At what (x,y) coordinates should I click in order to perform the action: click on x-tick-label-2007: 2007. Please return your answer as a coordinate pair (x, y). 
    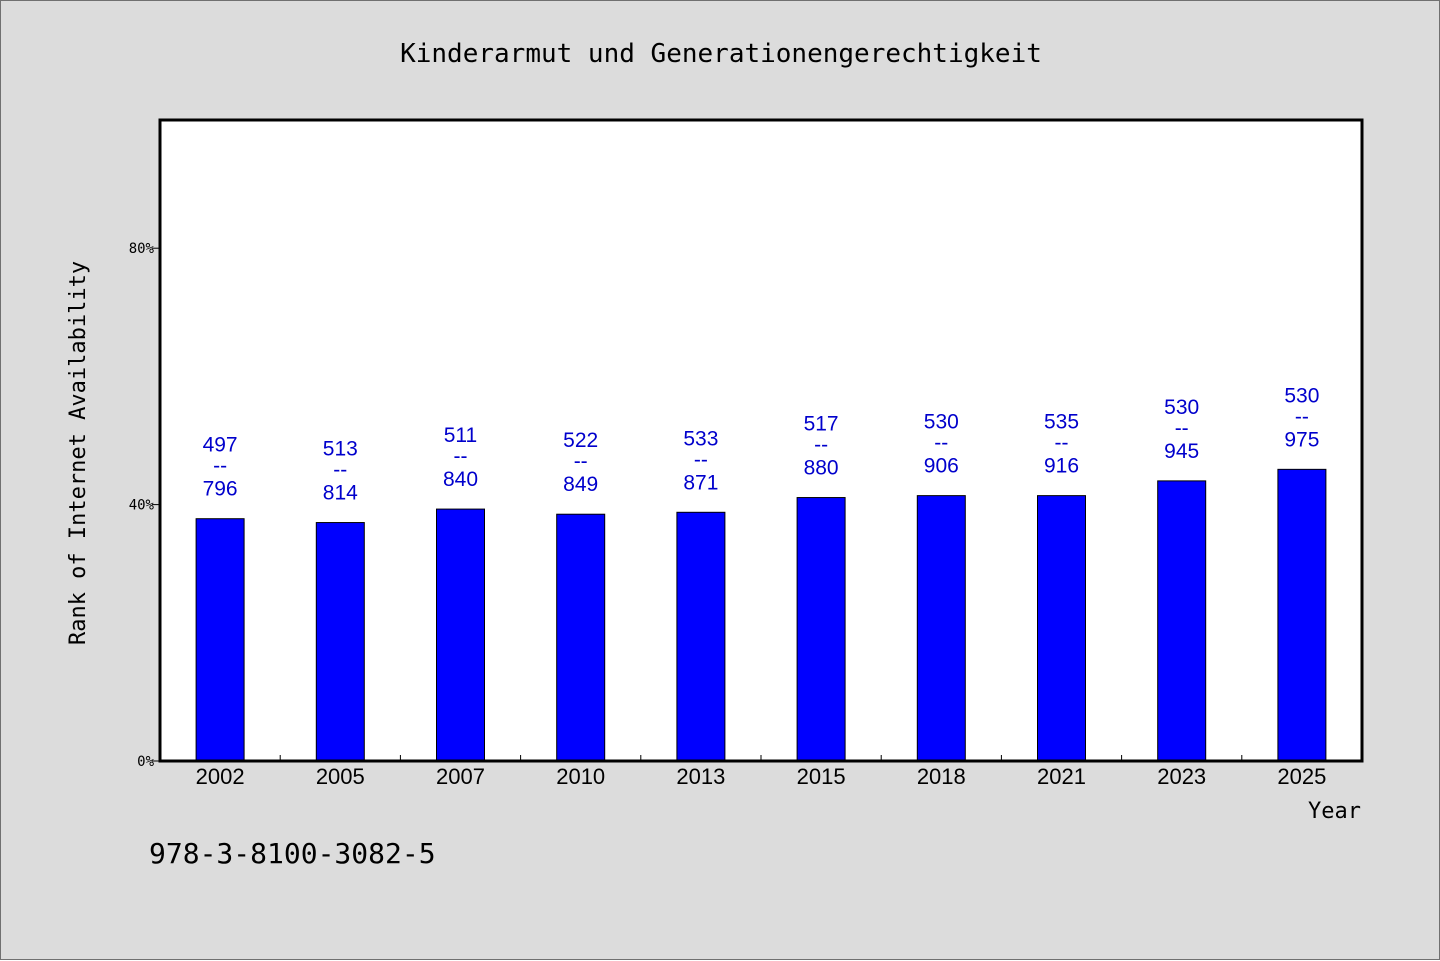
    Looking at the image, I should click on (460, 776).